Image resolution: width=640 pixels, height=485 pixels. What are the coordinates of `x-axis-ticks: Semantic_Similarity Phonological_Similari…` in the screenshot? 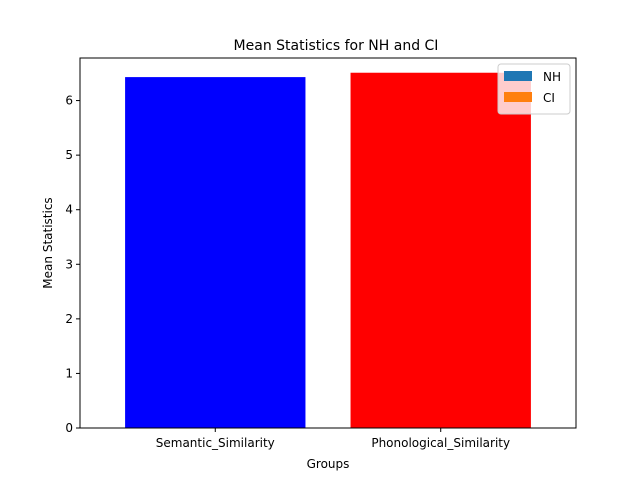 It's located at (333, 439).